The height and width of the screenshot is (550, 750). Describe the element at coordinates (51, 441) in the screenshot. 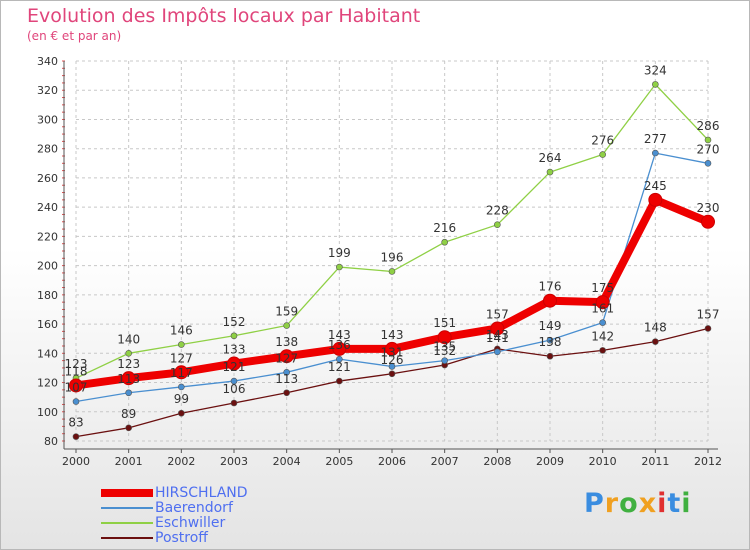

I see `y-tick-label: 80` at that location.